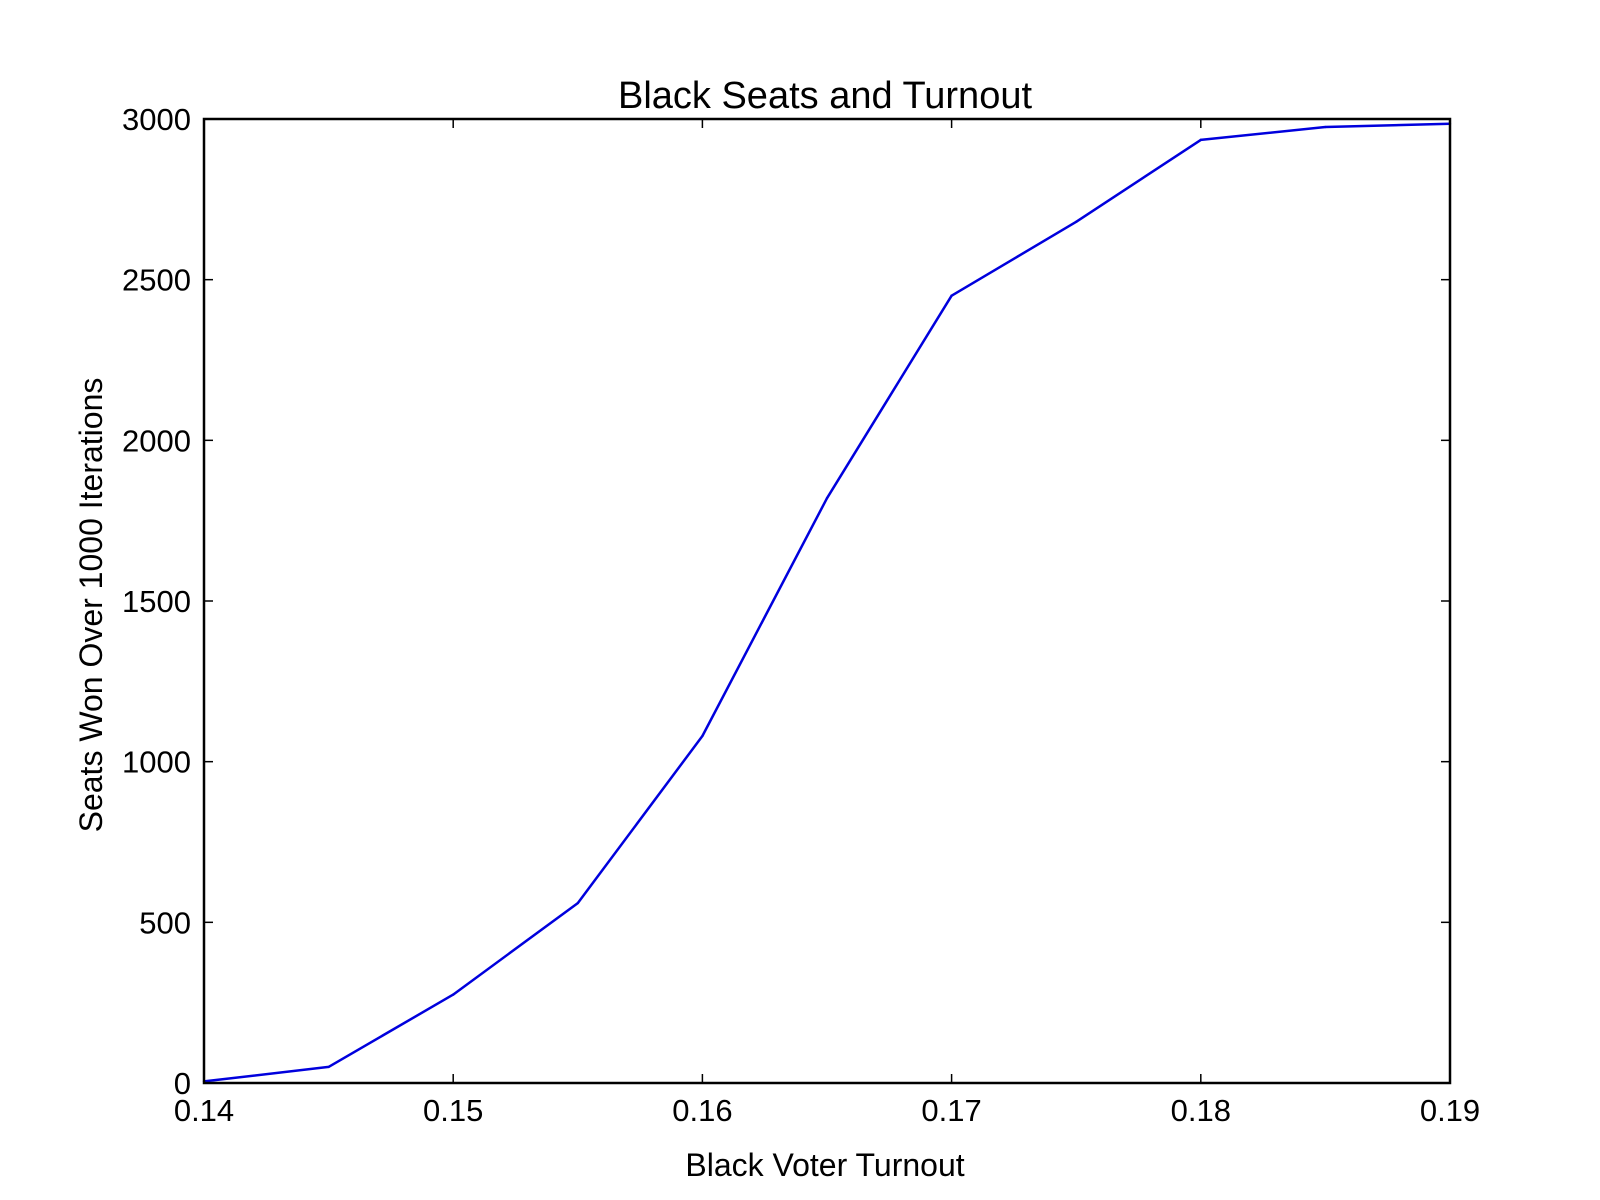 The image size is (1600, 1200). I want to click on y-tick-label: 2000, so click(156, 440).